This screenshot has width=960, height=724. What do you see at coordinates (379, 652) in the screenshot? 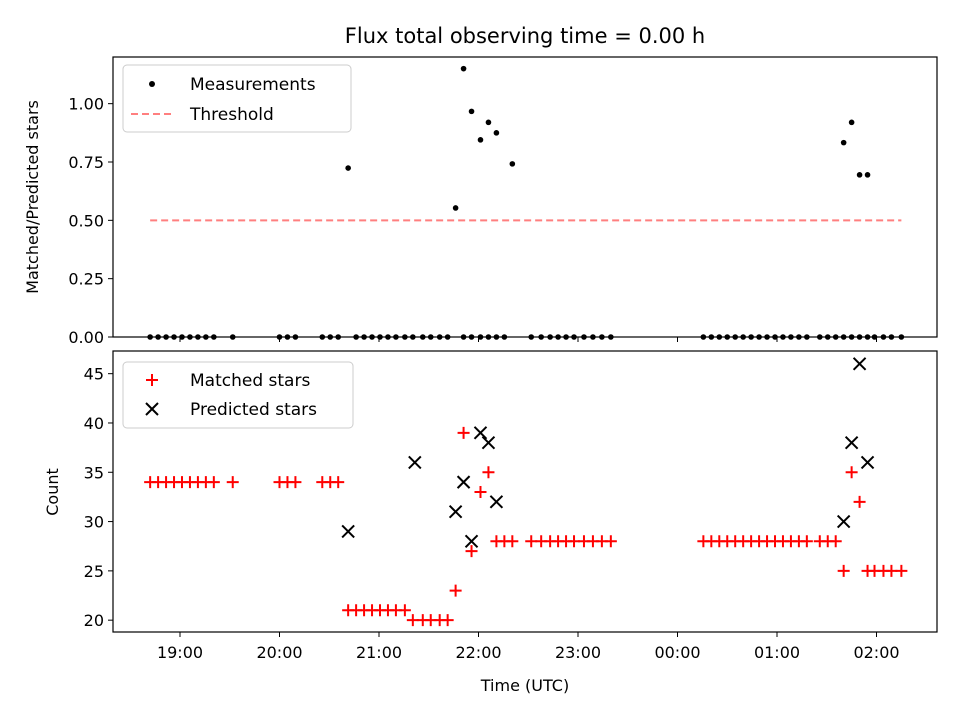
I see `x-tick-label: 21:00` at bounding box center [379, 652].